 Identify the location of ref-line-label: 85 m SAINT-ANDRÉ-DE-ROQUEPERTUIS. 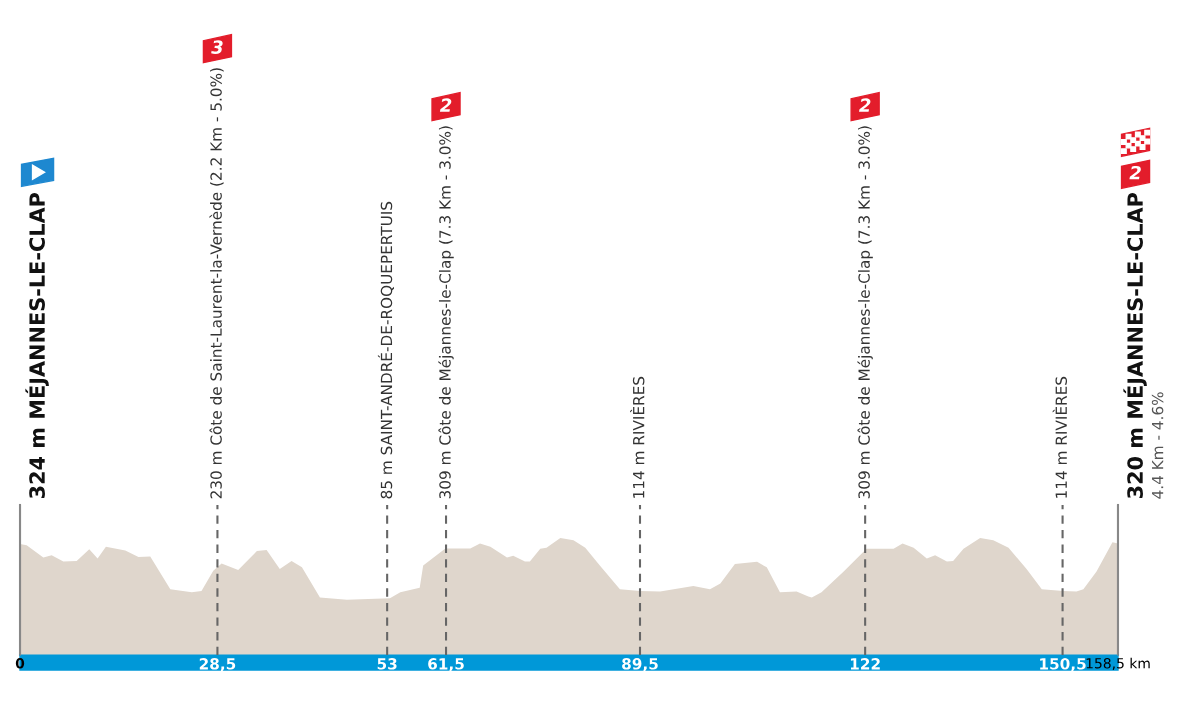
(385, 350).